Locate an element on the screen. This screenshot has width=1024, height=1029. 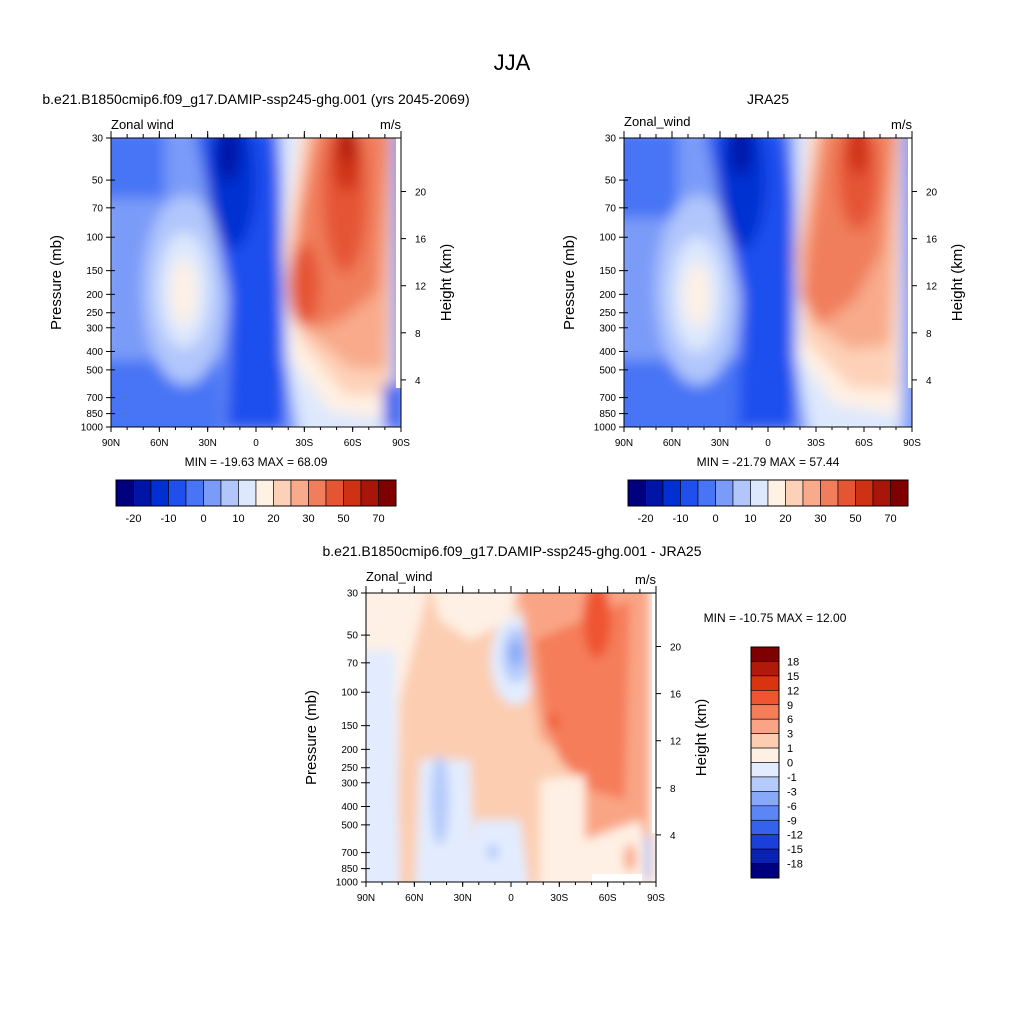
colorbar-label: -12 is located at coordinates (795, 836).